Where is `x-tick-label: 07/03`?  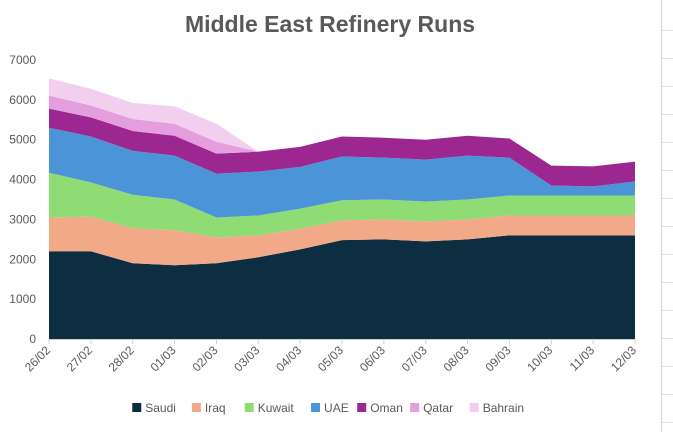
x-tick-label: 07/03 is located at coordinates (414, 358).